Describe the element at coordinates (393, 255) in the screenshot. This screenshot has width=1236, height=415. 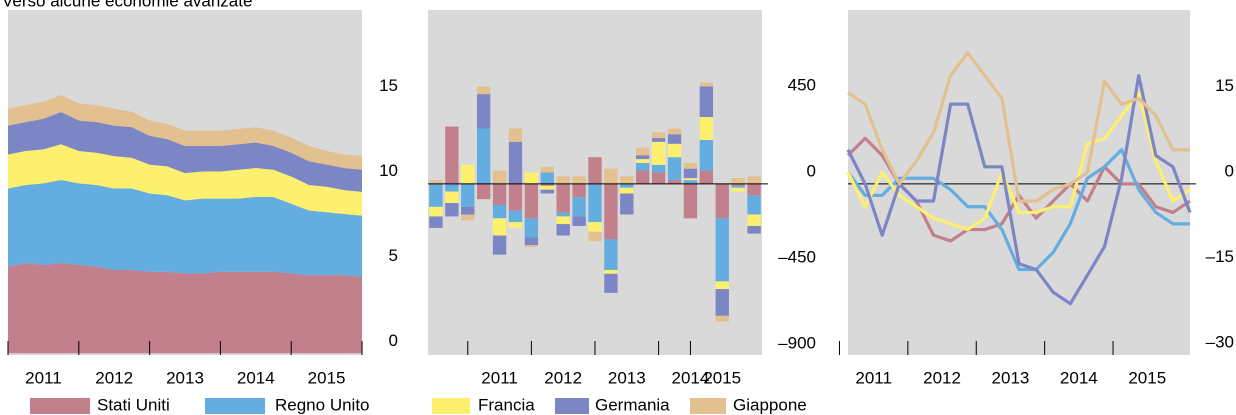
I see `y-tick-label: 5` at that location.